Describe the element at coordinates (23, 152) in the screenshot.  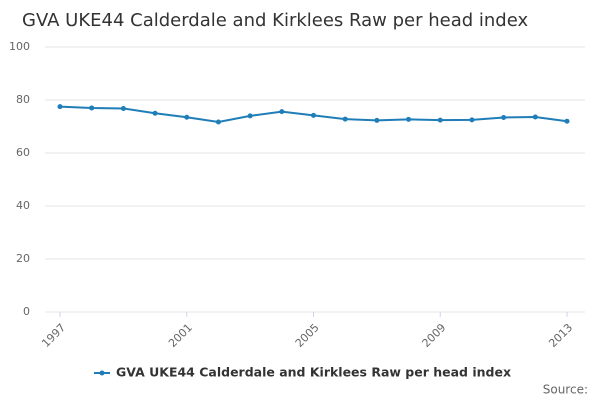
I see `y-tick-label: 60` at that location.